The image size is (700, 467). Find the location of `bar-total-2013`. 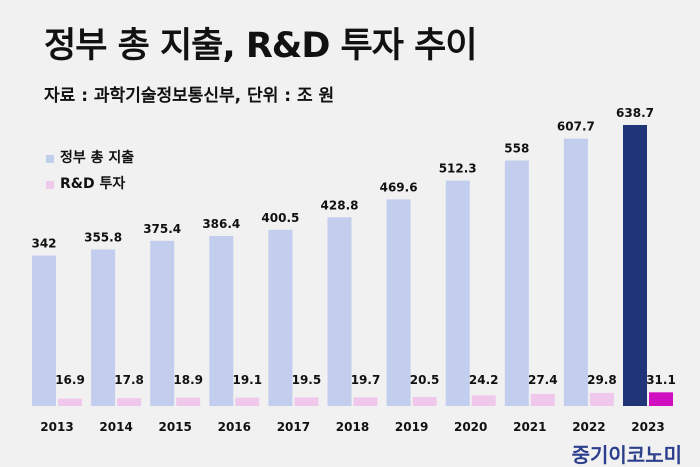

bar-total-2013 is located at coordinates (44, 330).